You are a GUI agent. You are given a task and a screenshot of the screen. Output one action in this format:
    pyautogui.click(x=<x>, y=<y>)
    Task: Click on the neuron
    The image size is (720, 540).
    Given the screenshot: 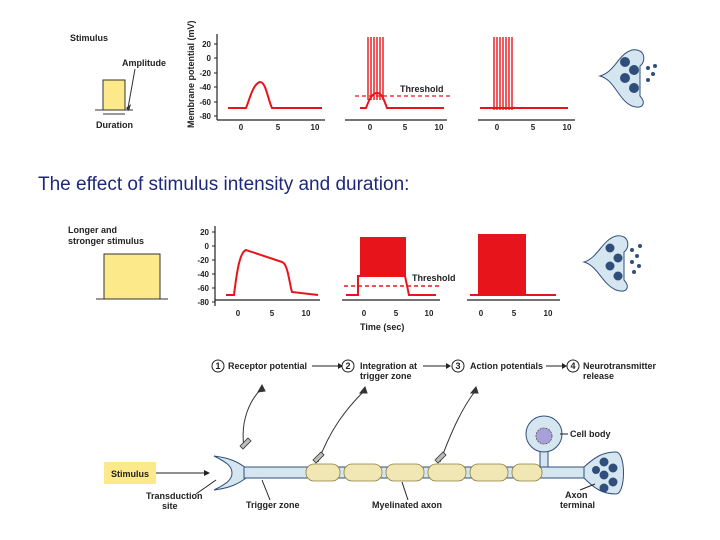 What is the action you would take?
    pyautogui.click(x=418, y=455)
    